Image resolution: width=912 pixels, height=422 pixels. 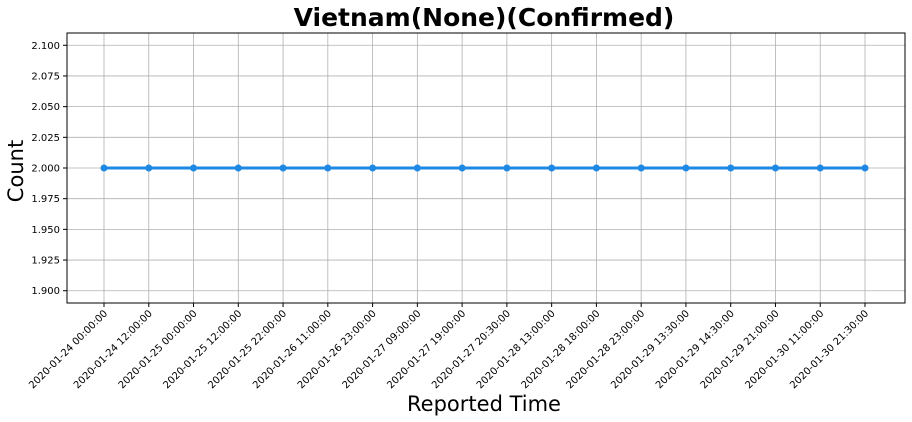 What do you see at coordinates (247, 349) in the screenshot?
I see `x-tick-label: 2020-01-25 22:00:00` at bounding box center [247, 349].